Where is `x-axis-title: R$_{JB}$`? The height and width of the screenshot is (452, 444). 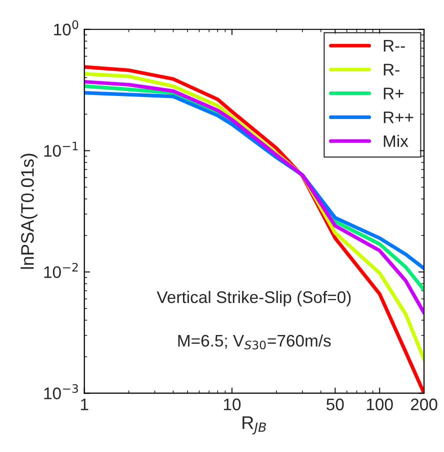
x-axis-title: R$_{JB}$ is located at coordinates (254, 425).